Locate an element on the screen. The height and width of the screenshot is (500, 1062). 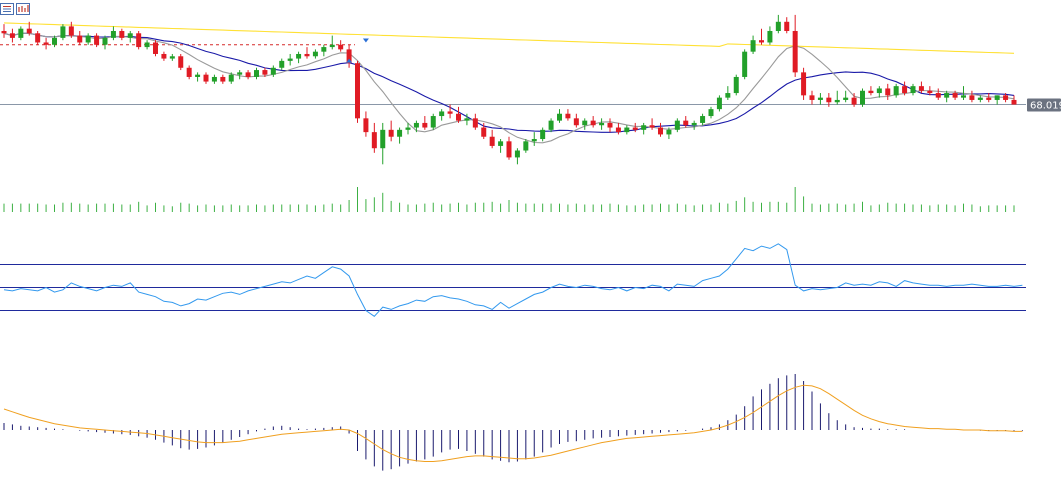
price-tag-box is located at coordinates (1044, 105).